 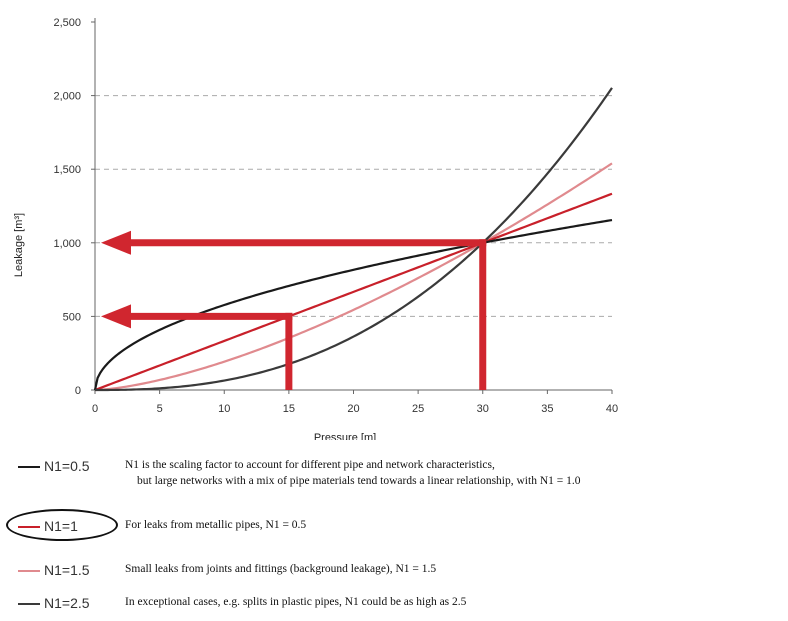 What do you see at coordinates (19, 245) in the screenshot?
I see `y-axis-label: Leakage [m³]` at bounding box center [19, 245].